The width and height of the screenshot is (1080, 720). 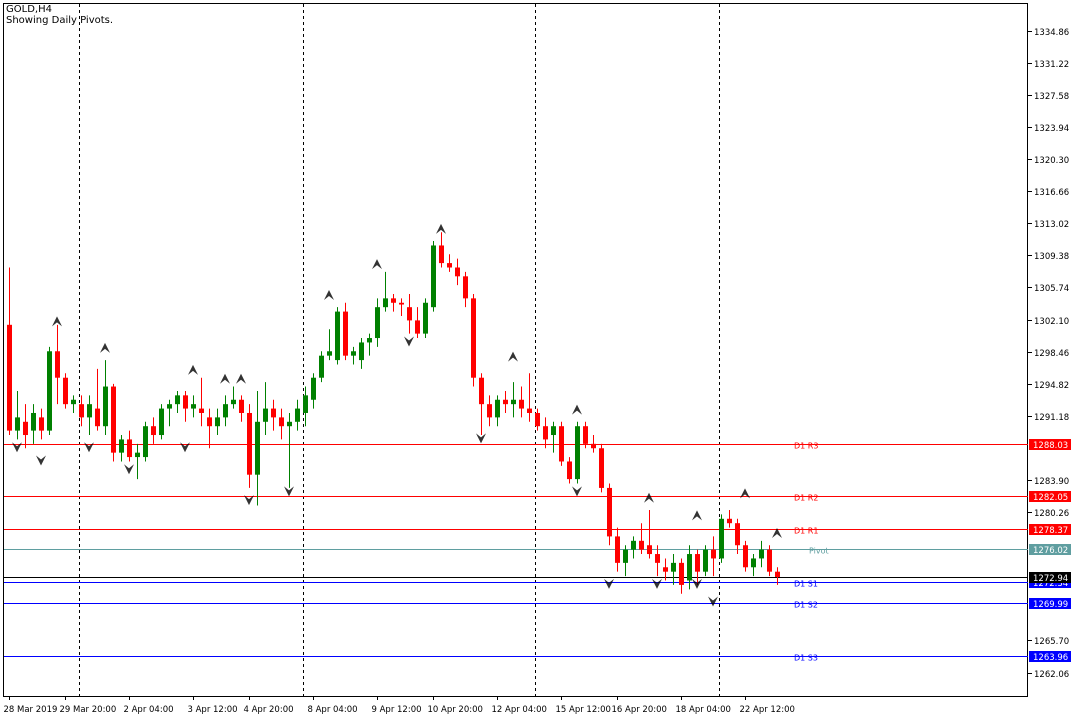 What do you see at coordinates (1051, 514) in the screenshot?
I see `y-tick-label: 1280.26` at bounding box center [1051, 514].